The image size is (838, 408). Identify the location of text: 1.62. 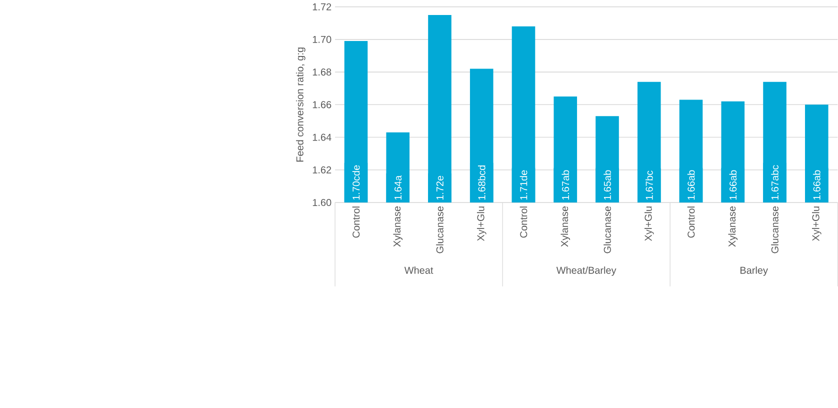
(322, 170).